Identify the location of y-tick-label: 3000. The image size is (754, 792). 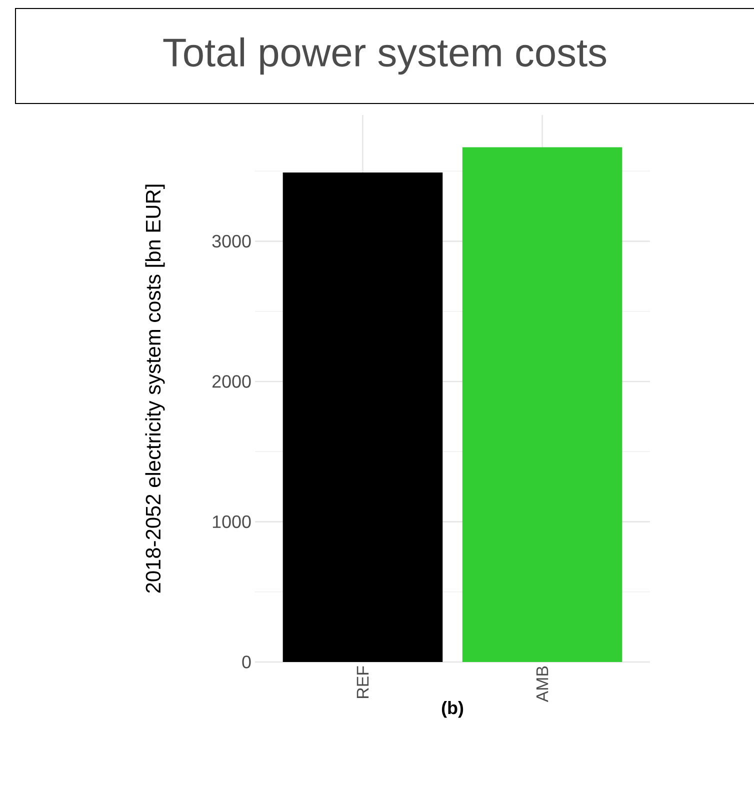
(231, 241).